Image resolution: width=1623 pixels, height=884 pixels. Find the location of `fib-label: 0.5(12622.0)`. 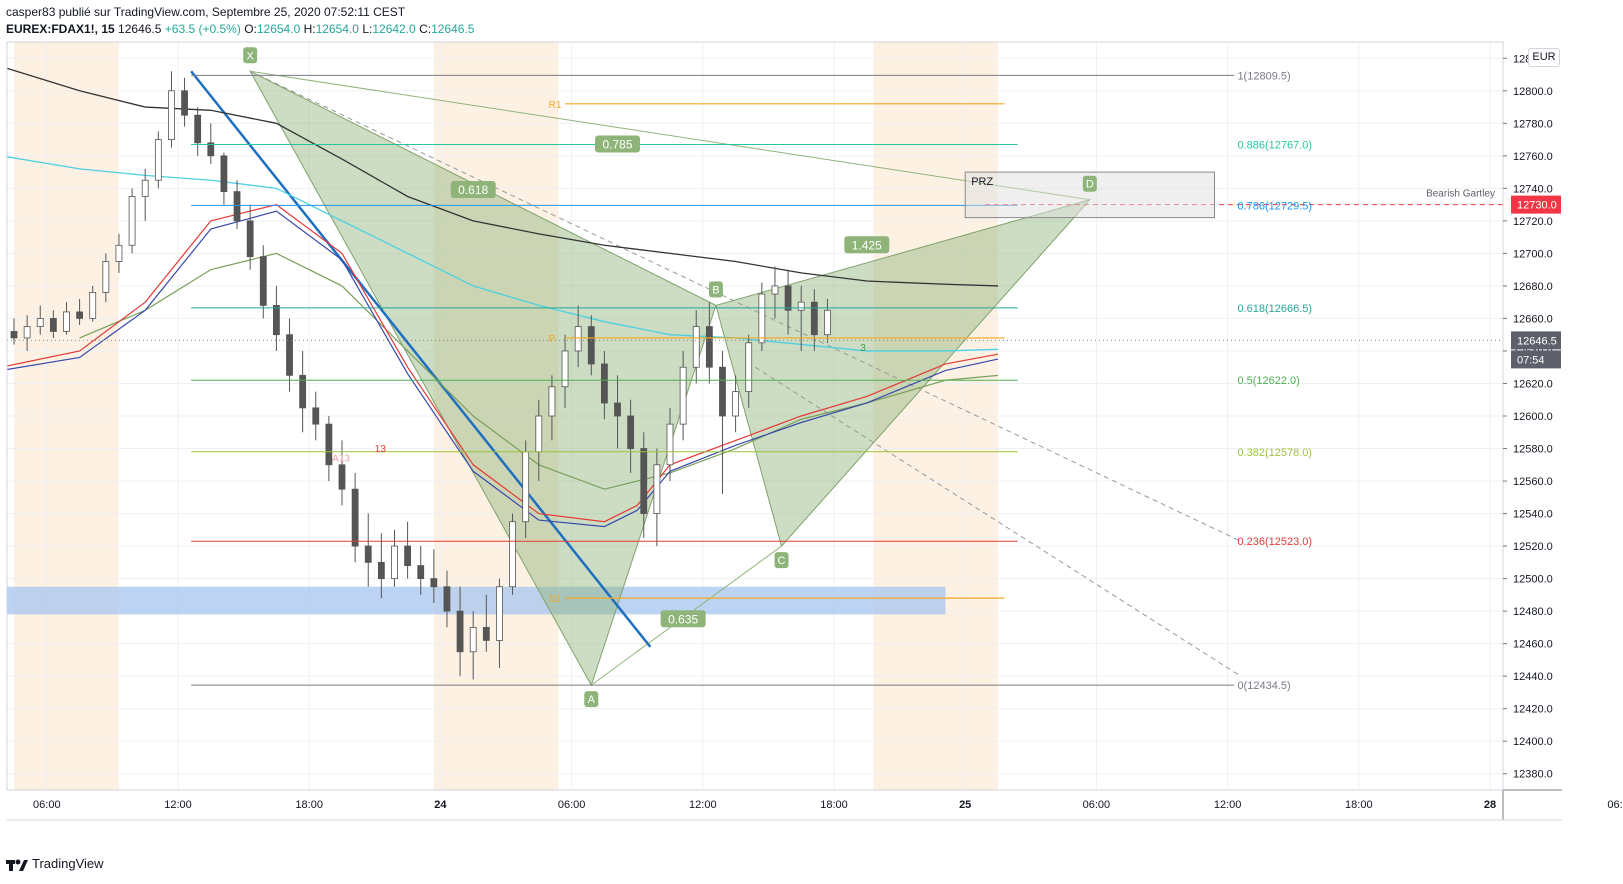

fib-label: 0.5(12622.0) is located at coordinates (1268, 381).